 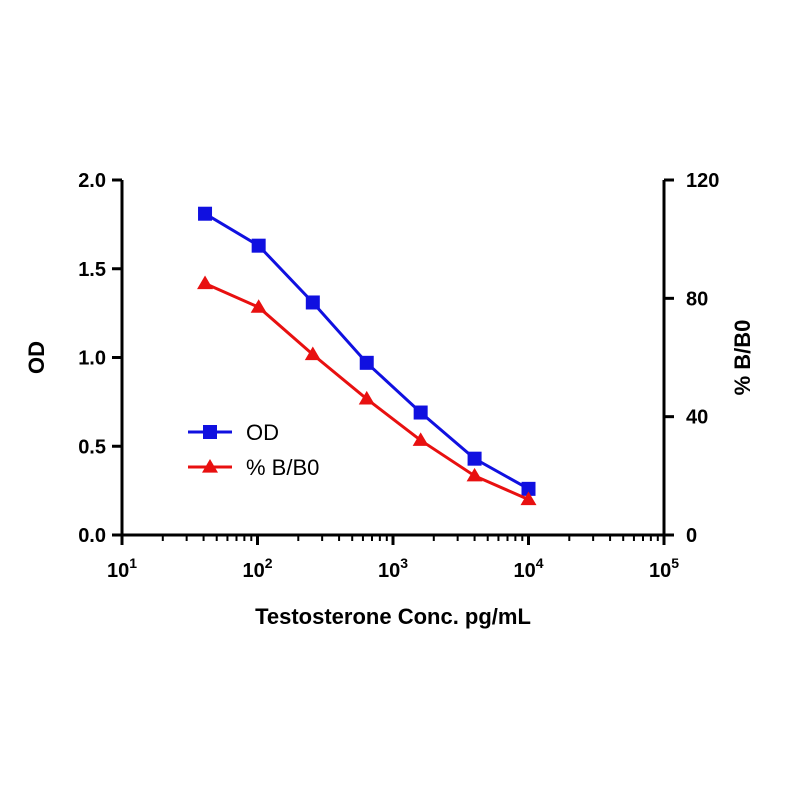 What do you see at coordinates (702, 181) in the screenshot?
I see `y-tick-label-right: 120` at bounding box center [702, 181].